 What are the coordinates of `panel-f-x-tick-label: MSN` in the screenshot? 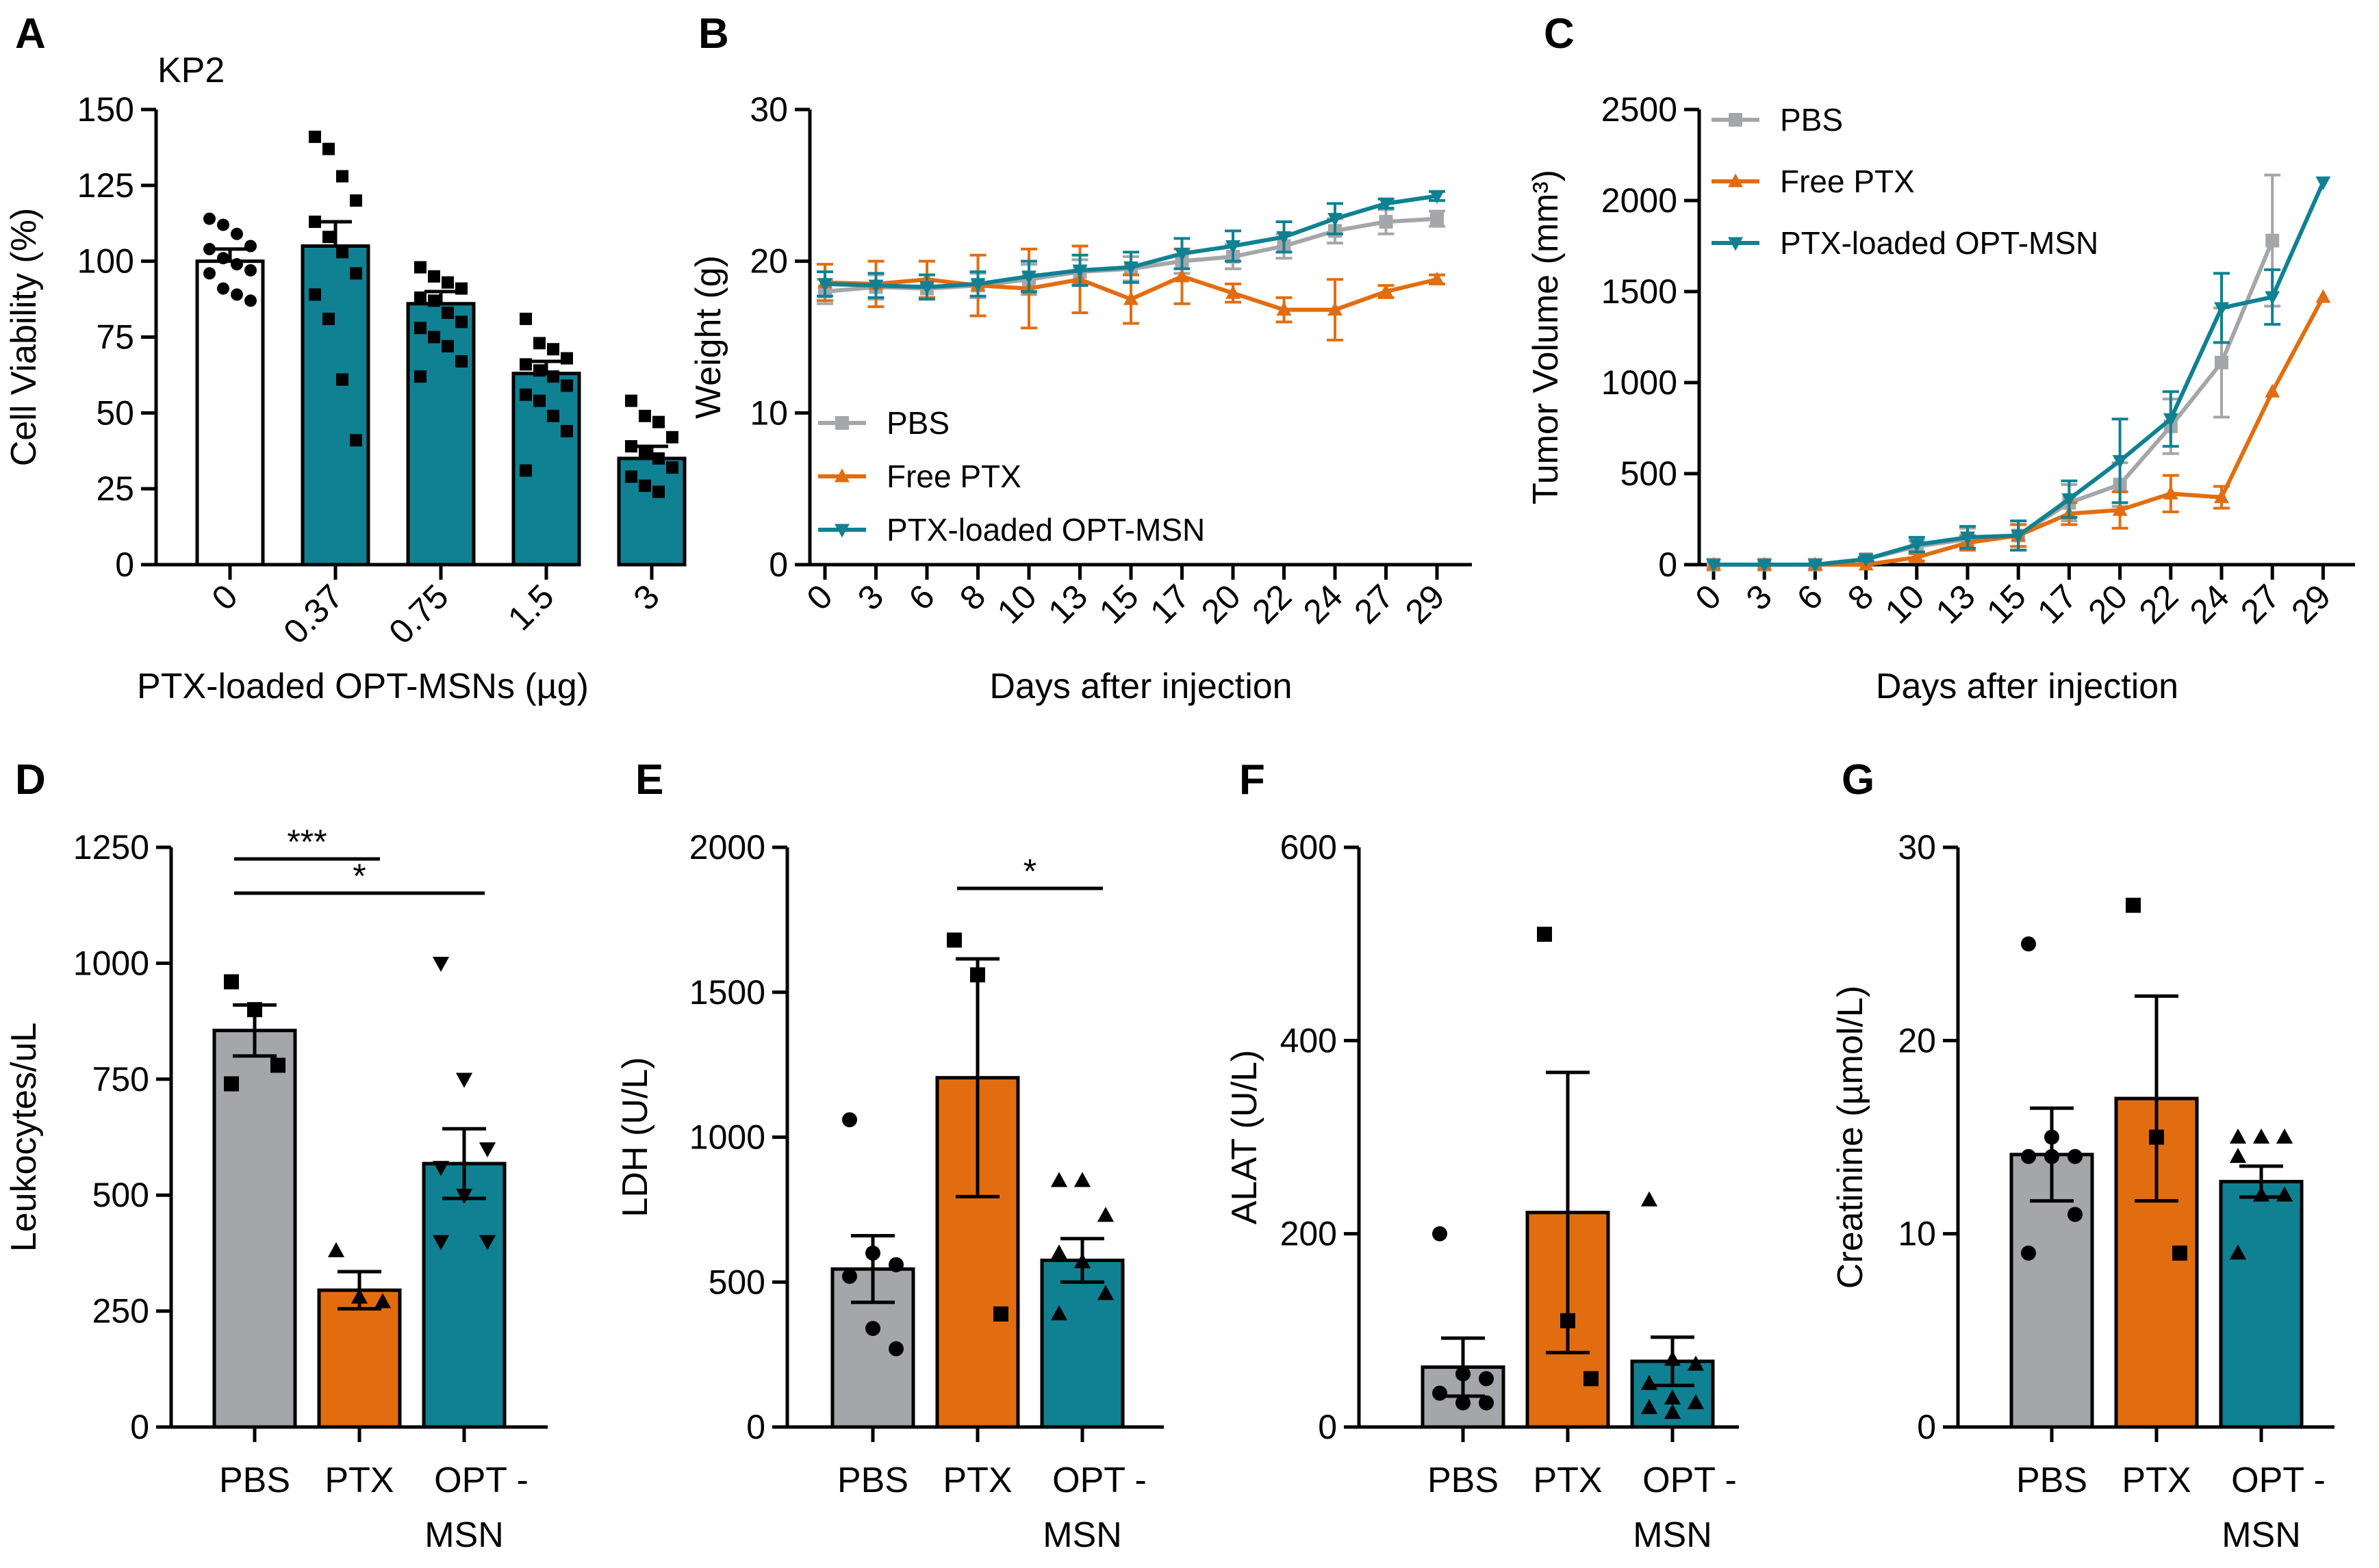 It's located at (1672, 1535).